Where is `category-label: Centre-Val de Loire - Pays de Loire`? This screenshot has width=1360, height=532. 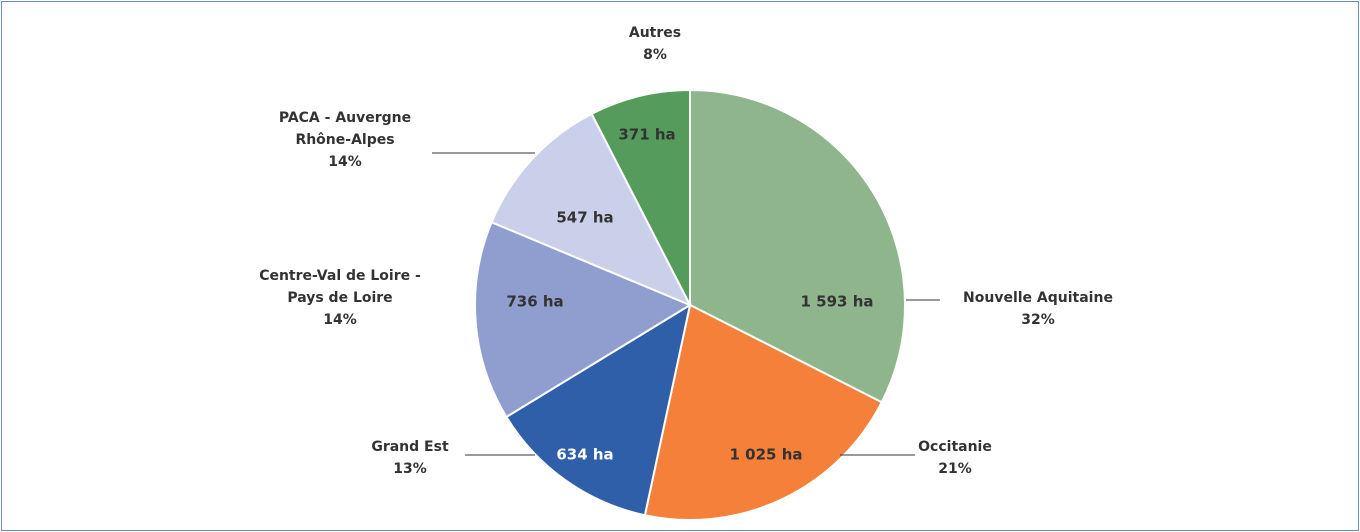
category-label: Centre-Val de Loire - Pays de Loire is located at coordinates (340, 287).